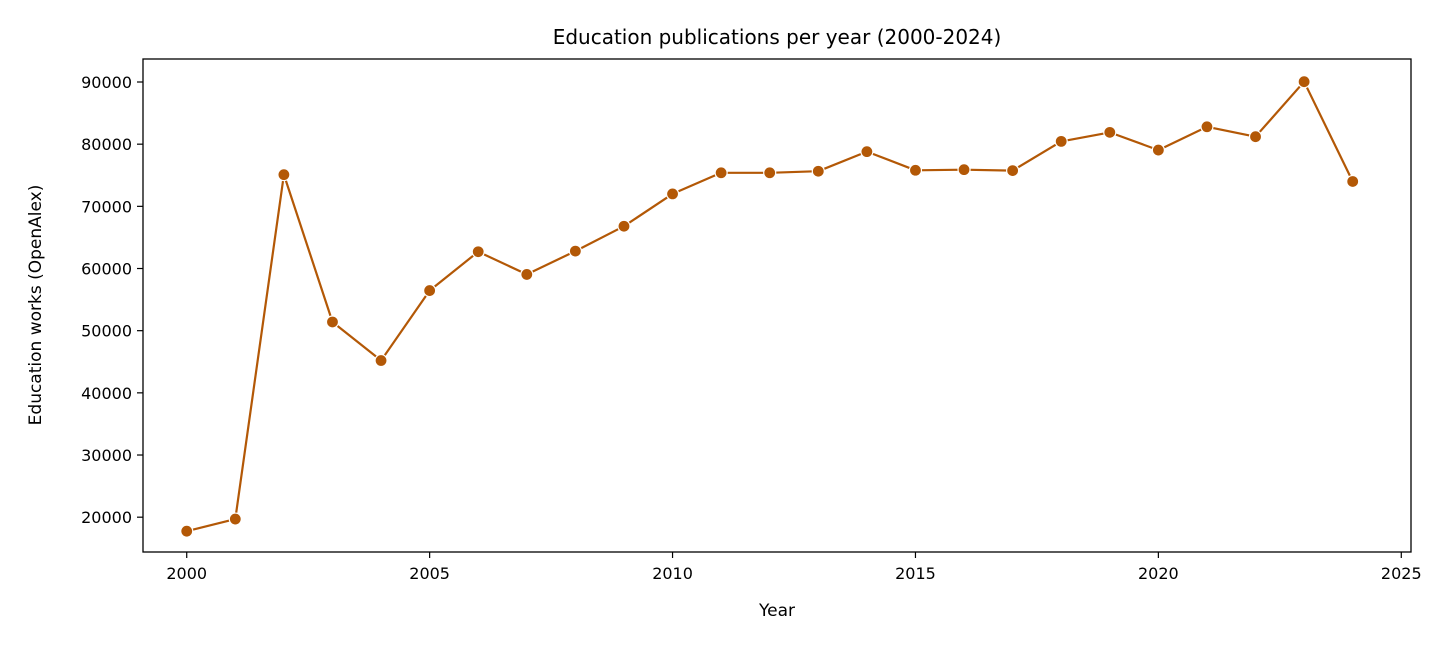 Image resolution: width=1456 pixels, height=647 pixels. Describe the element at coordinates (915, 573) in the screenshot. I see `x-tick-label: 2015` at that location.